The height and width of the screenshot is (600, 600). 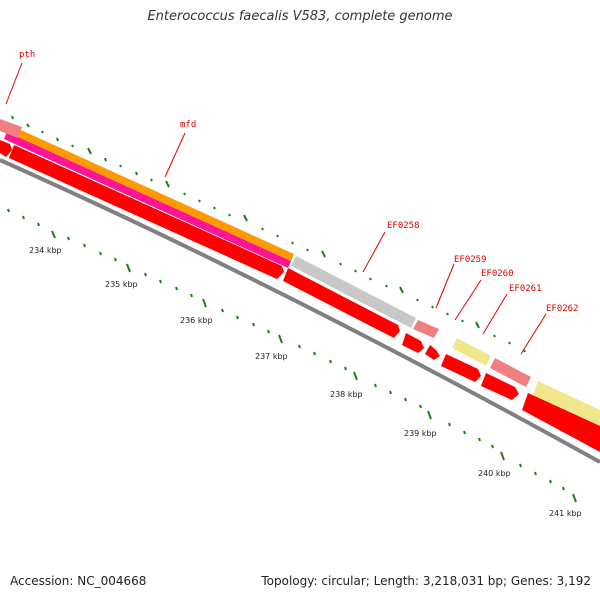 I want to click on orange-feature-bar, so click(x=150, y=193).